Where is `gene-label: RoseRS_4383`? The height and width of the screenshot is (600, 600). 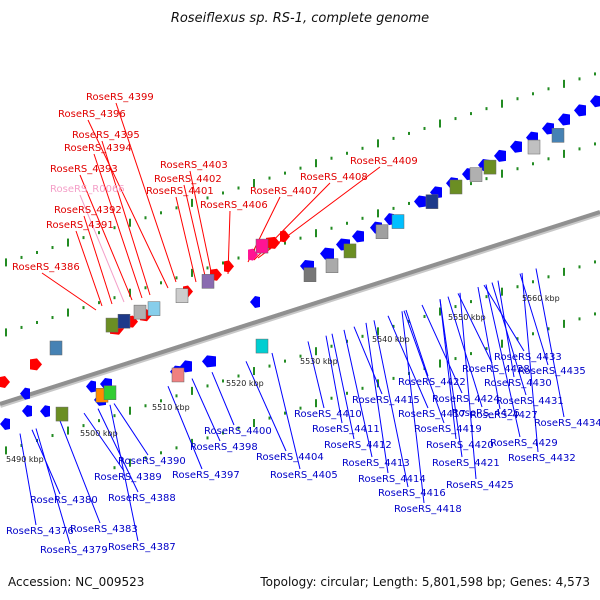 gene-label: RoseRS_4383 is located at coordinates (104, 529).